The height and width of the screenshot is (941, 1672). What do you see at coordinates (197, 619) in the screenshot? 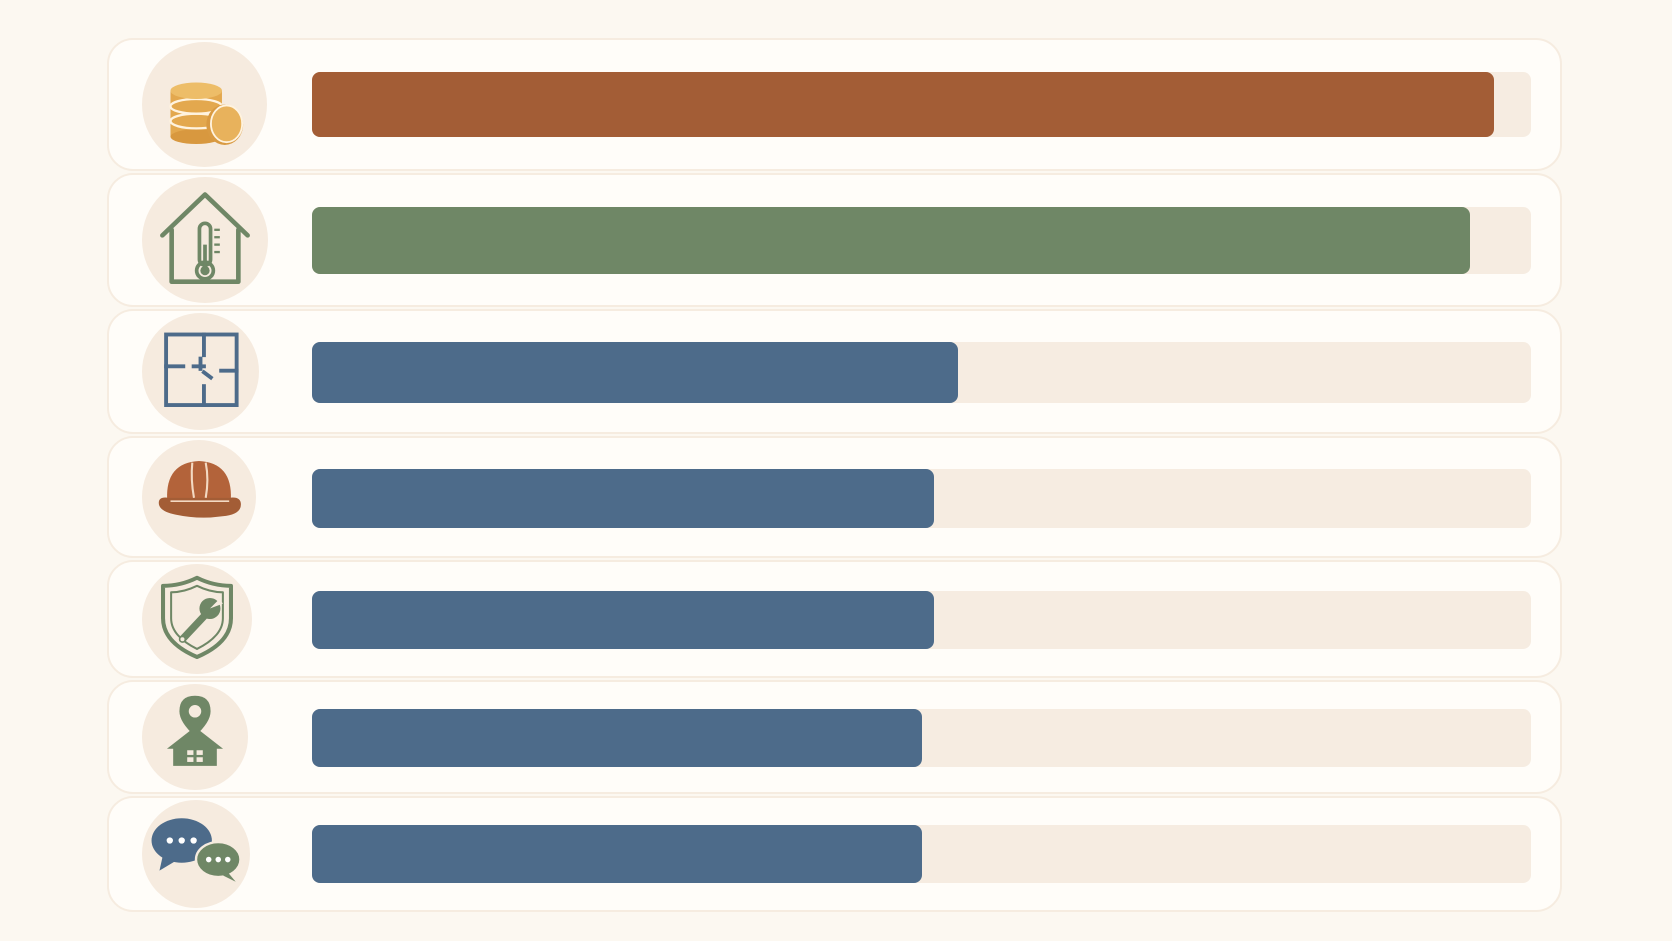
I see `shield-wrench-icon` at bounding box center [197, 619].